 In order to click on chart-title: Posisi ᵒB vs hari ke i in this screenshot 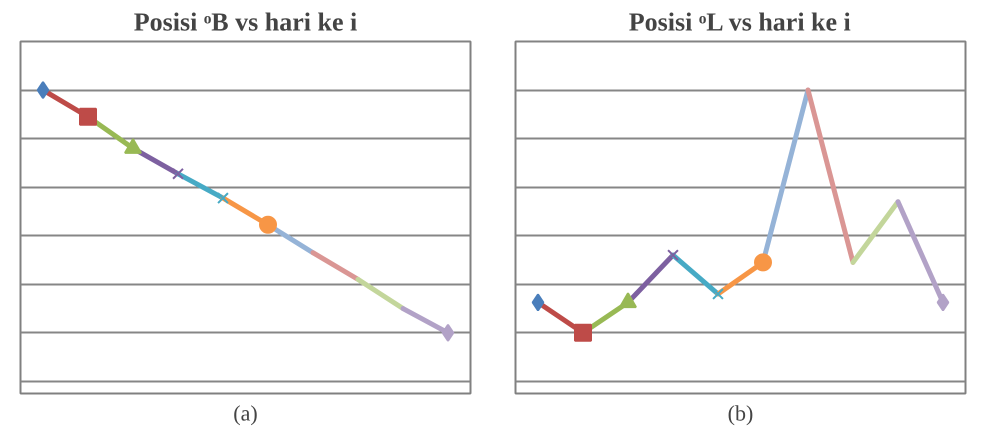, I will do `click(246, 22)`.